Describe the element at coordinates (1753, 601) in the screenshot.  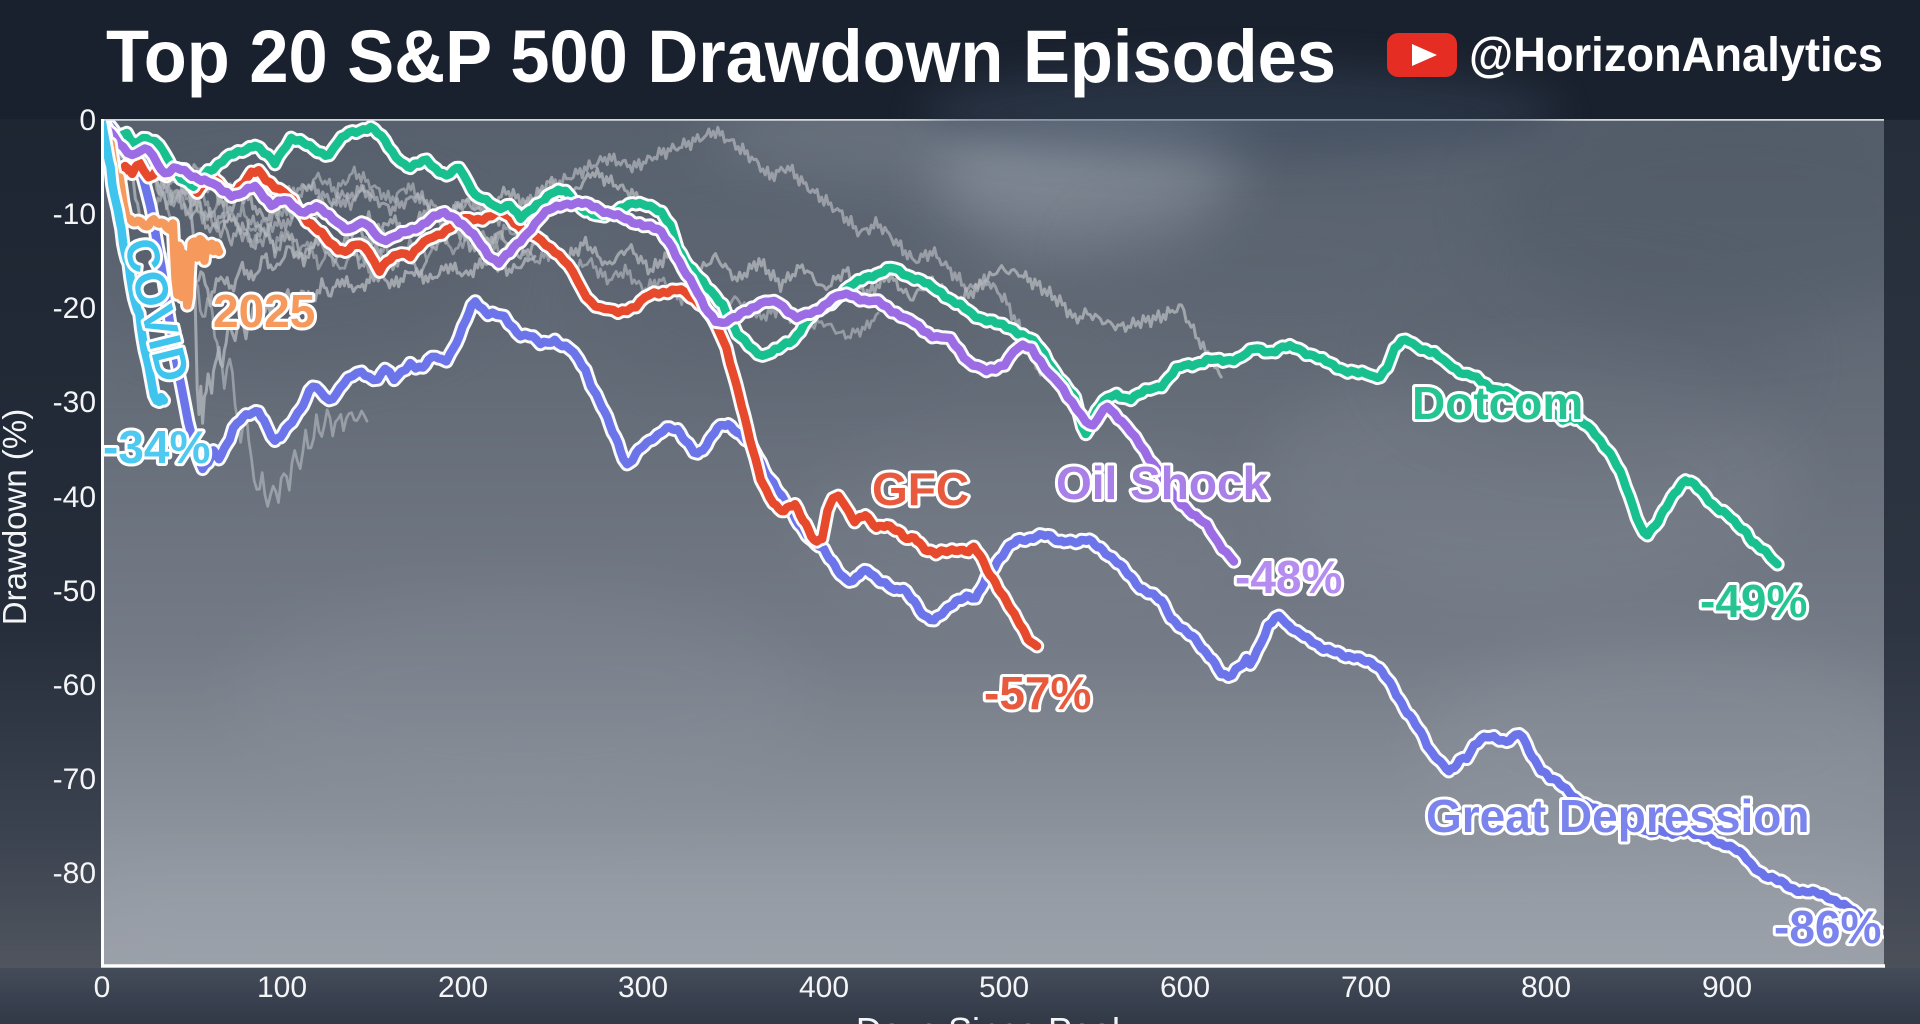
I see `svg-text: -49%` at that location.